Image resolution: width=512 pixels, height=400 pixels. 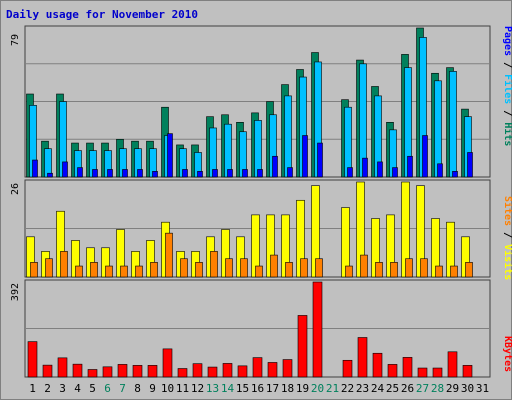 What do you see at coordinates (212, 388) in the screenshot?
I see `x-tick-label-day-13: 13` at bounding box center [212, 388].